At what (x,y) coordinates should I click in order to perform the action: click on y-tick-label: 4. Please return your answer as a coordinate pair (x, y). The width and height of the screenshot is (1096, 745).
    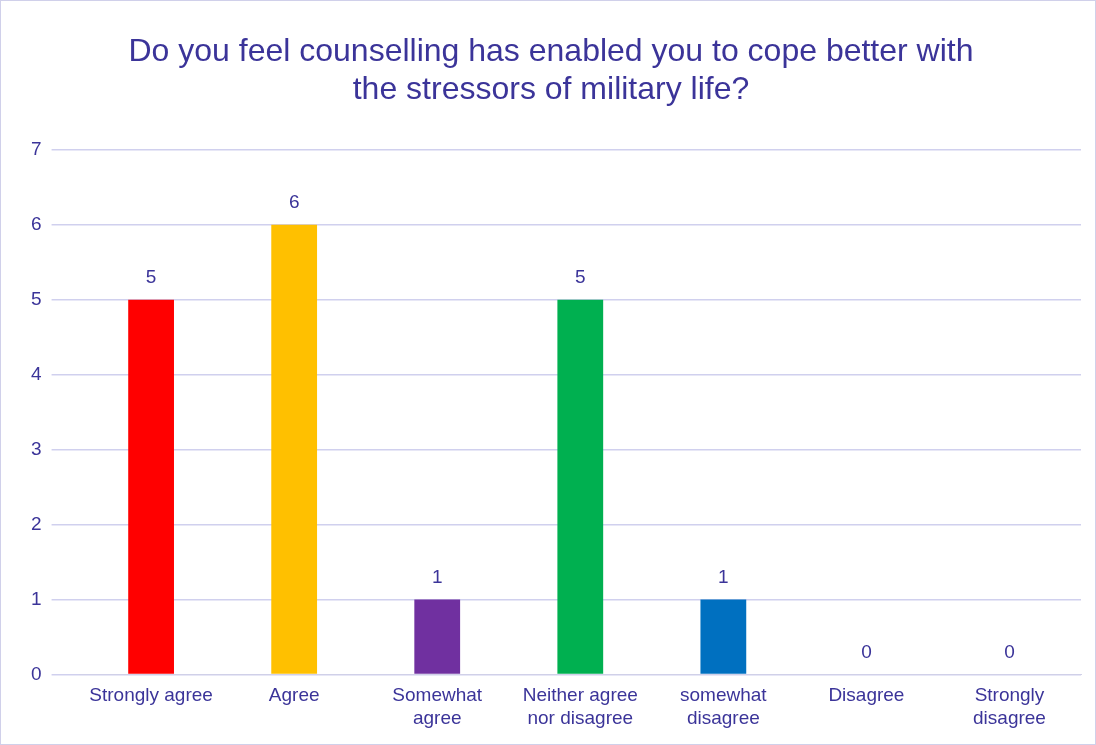
    Looking at the image, I should click on (36, 373).